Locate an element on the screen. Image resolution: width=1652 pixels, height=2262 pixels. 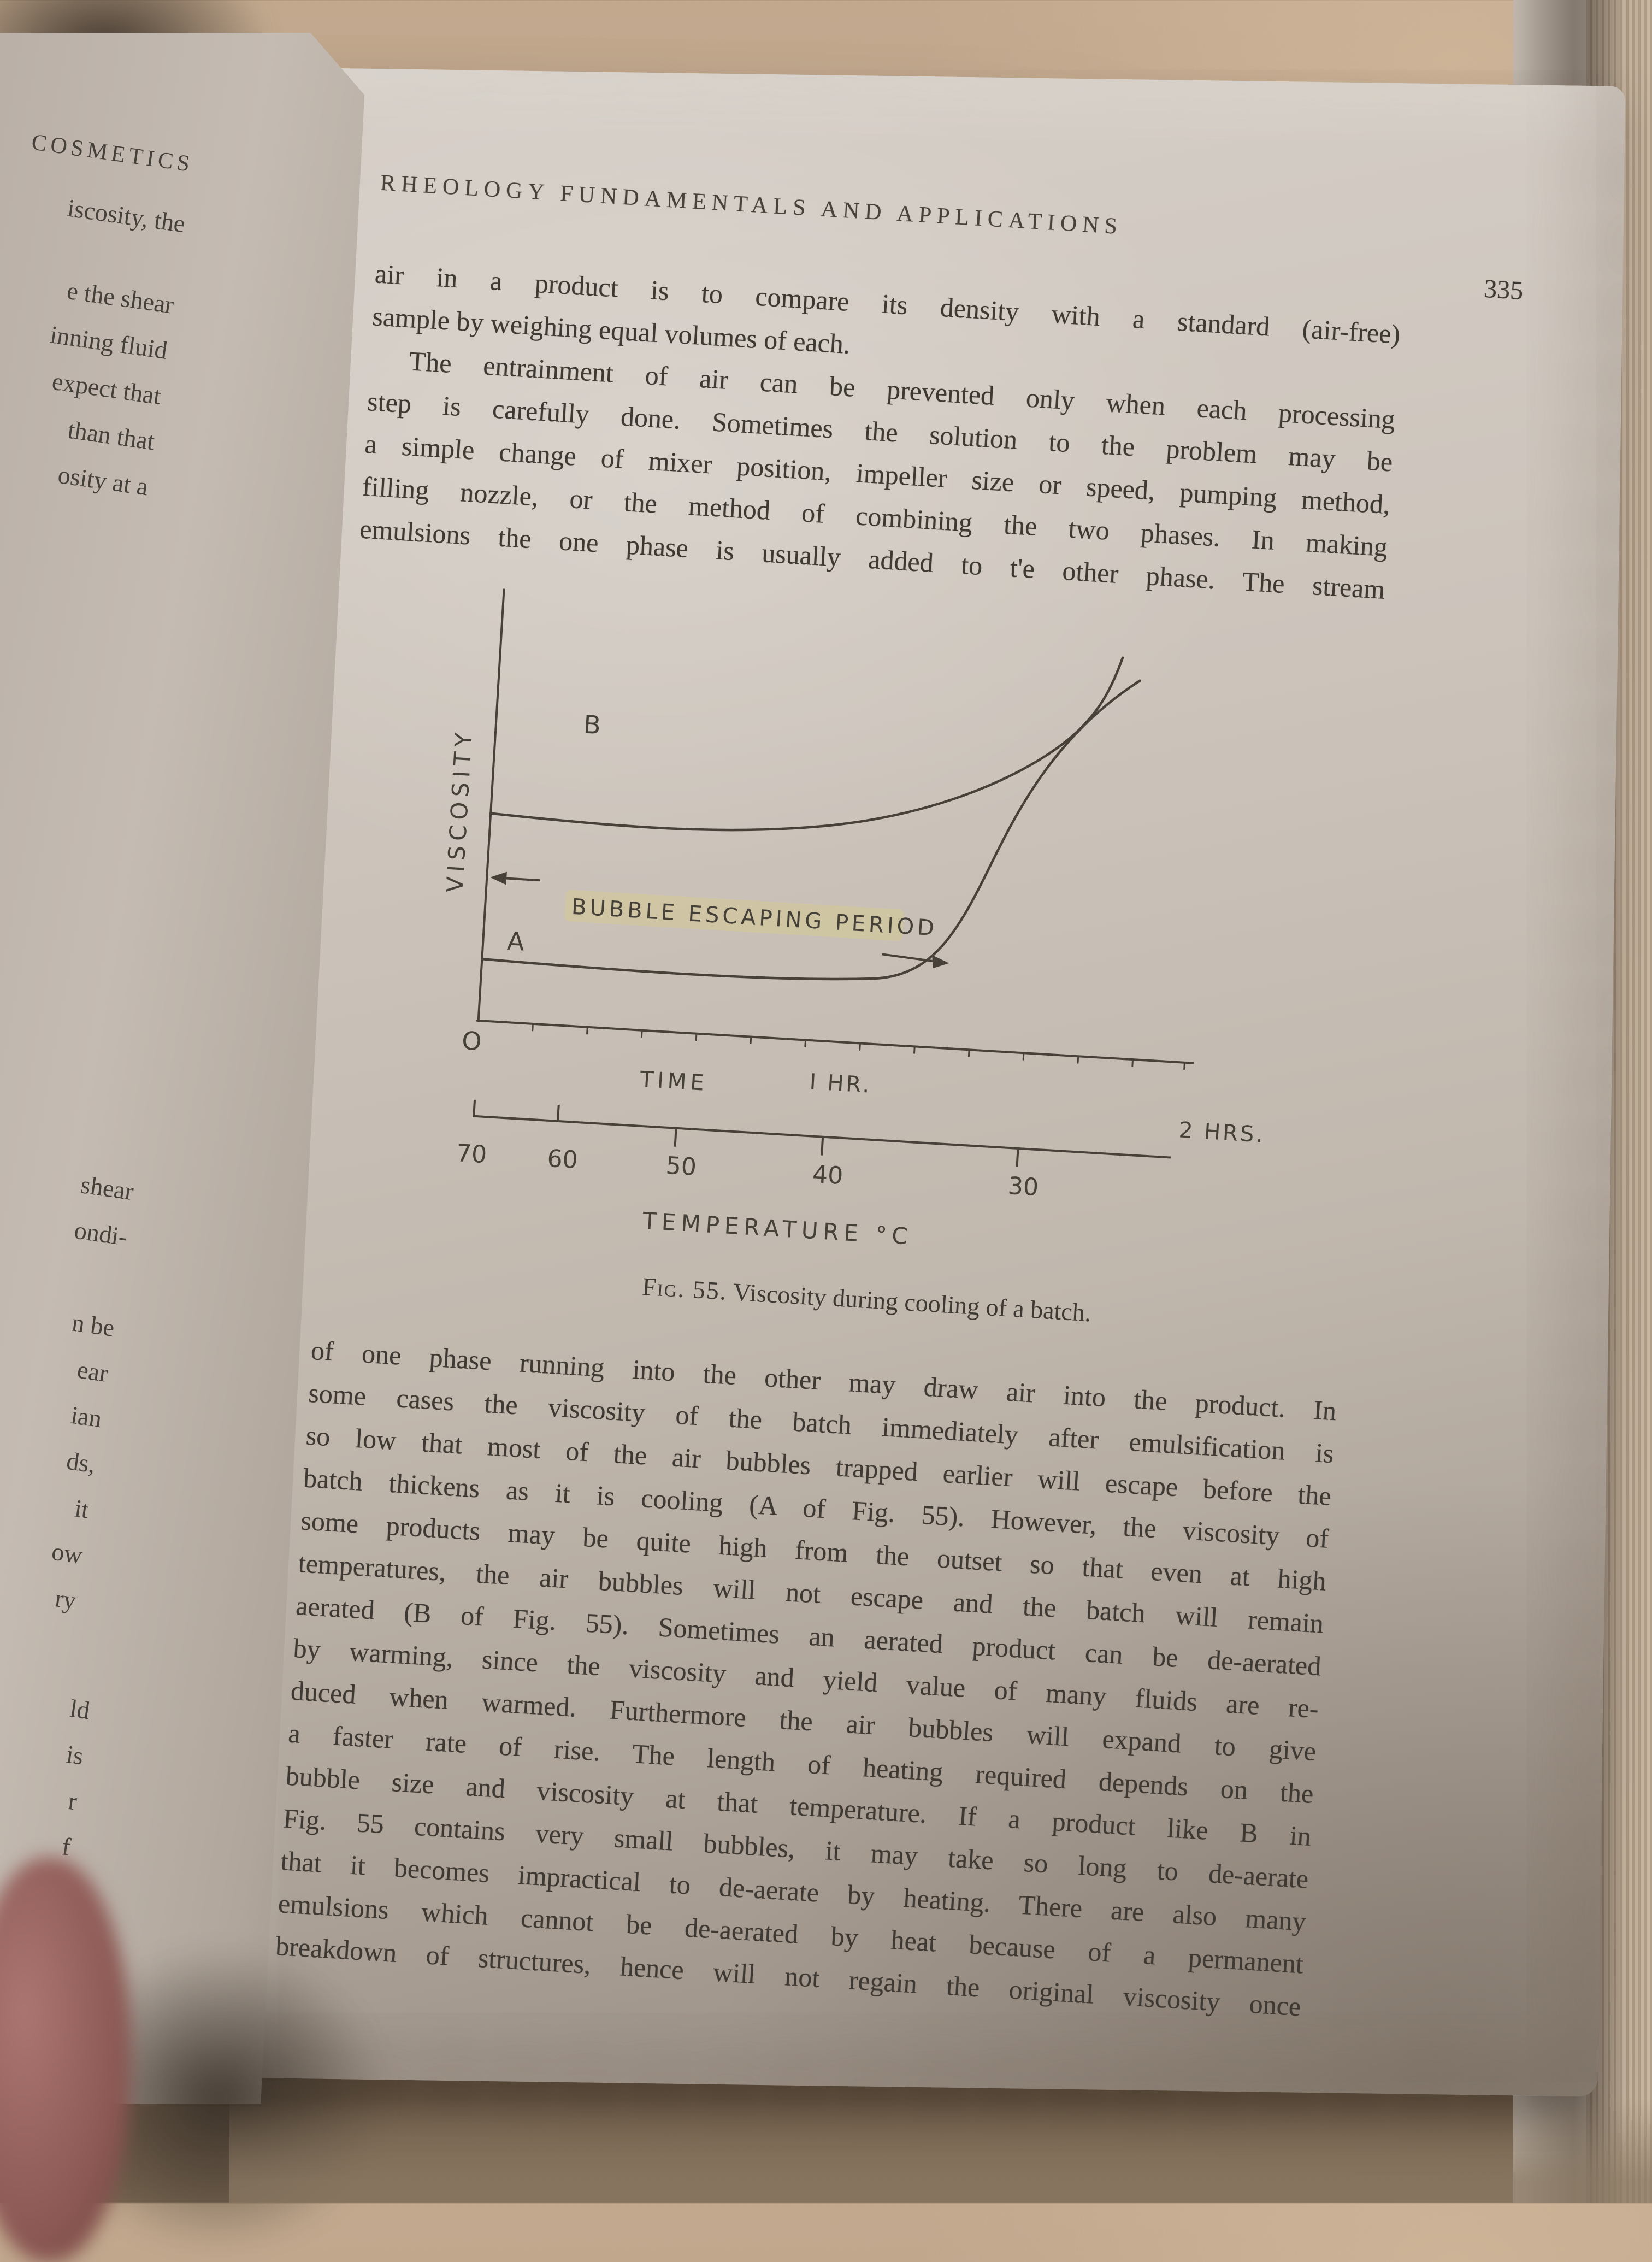
temp-tick-label: 30 is located at coordinates (1023, 1187).